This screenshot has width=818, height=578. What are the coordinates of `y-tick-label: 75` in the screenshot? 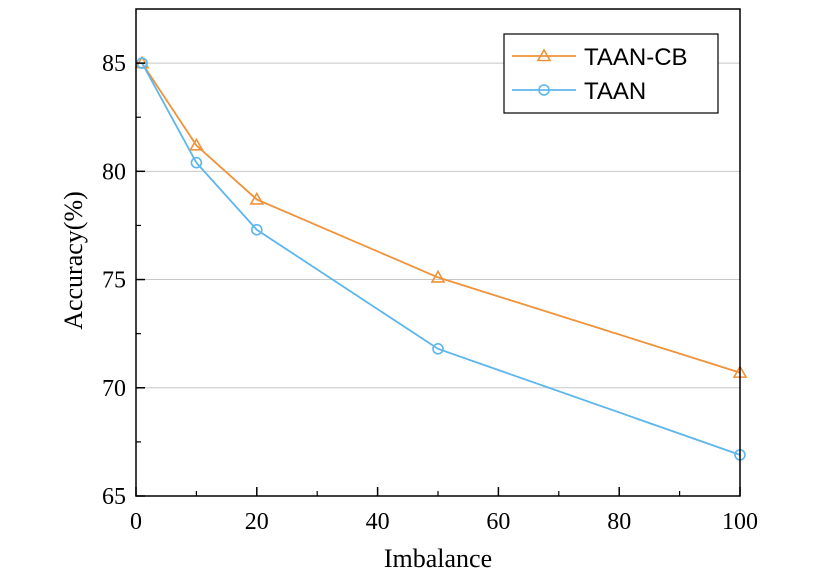 It's located at (114, 281).